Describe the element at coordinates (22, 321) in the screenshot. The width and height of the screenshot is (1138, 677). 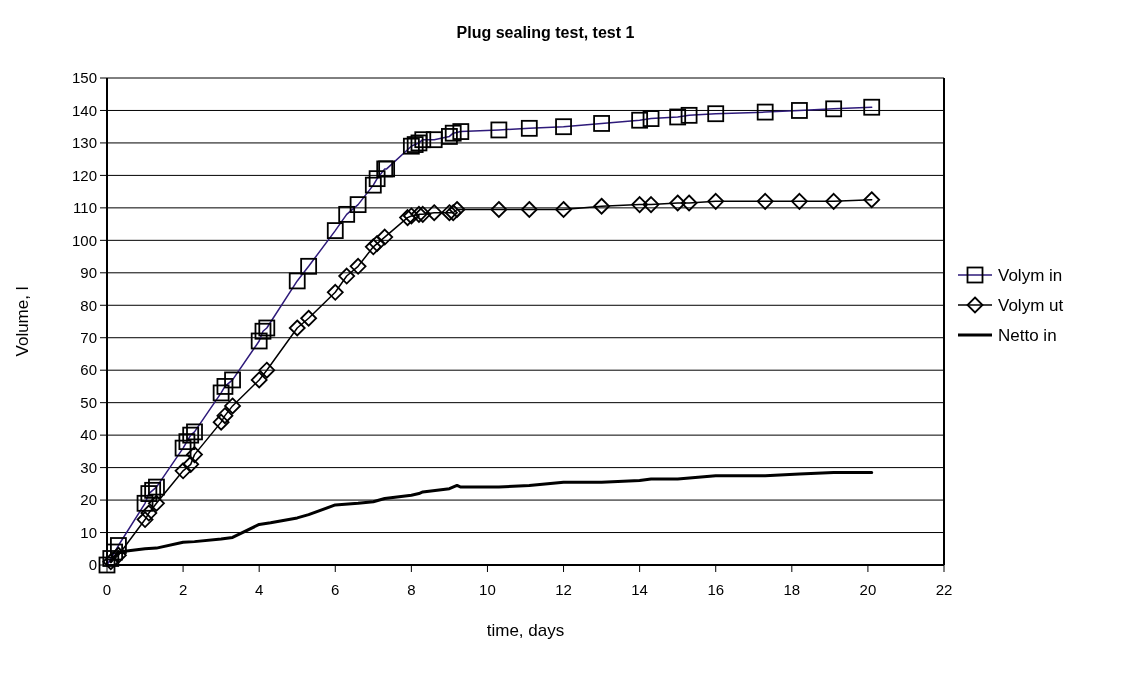
I see `y-axis-title: Volume, l` at that location.